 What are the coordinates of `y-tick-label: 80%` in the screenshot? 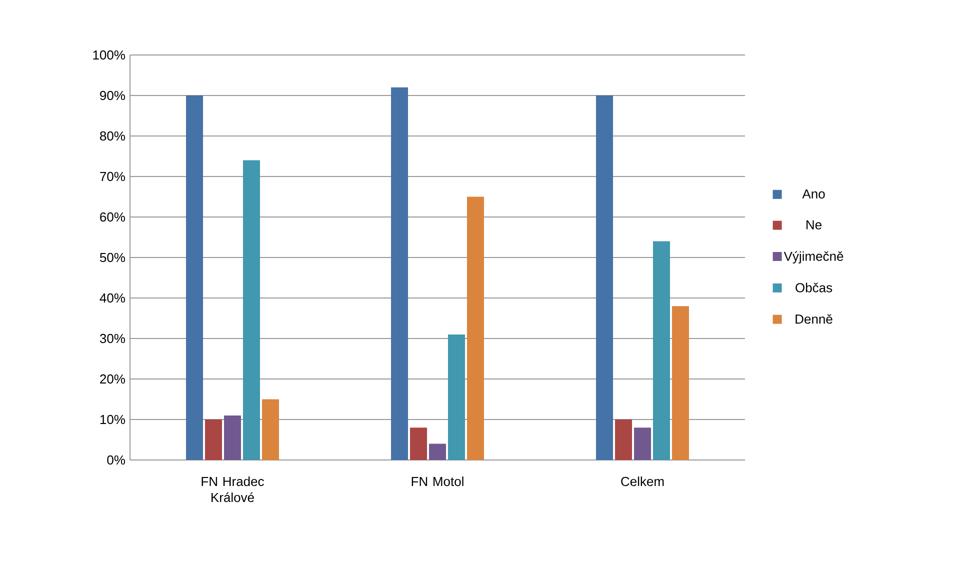 It's located at (112, 136).